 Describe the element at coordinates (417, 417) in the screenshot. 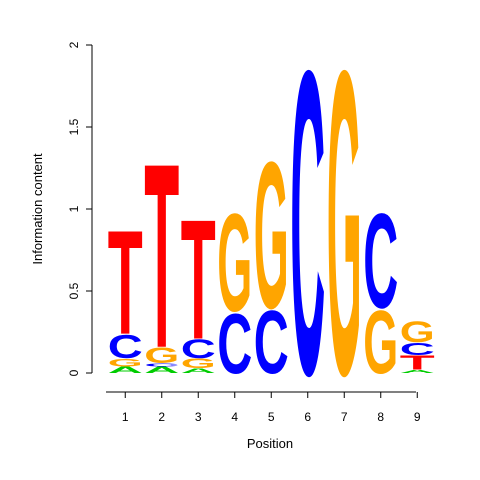

I see `x-tick-label: 9` at that location.